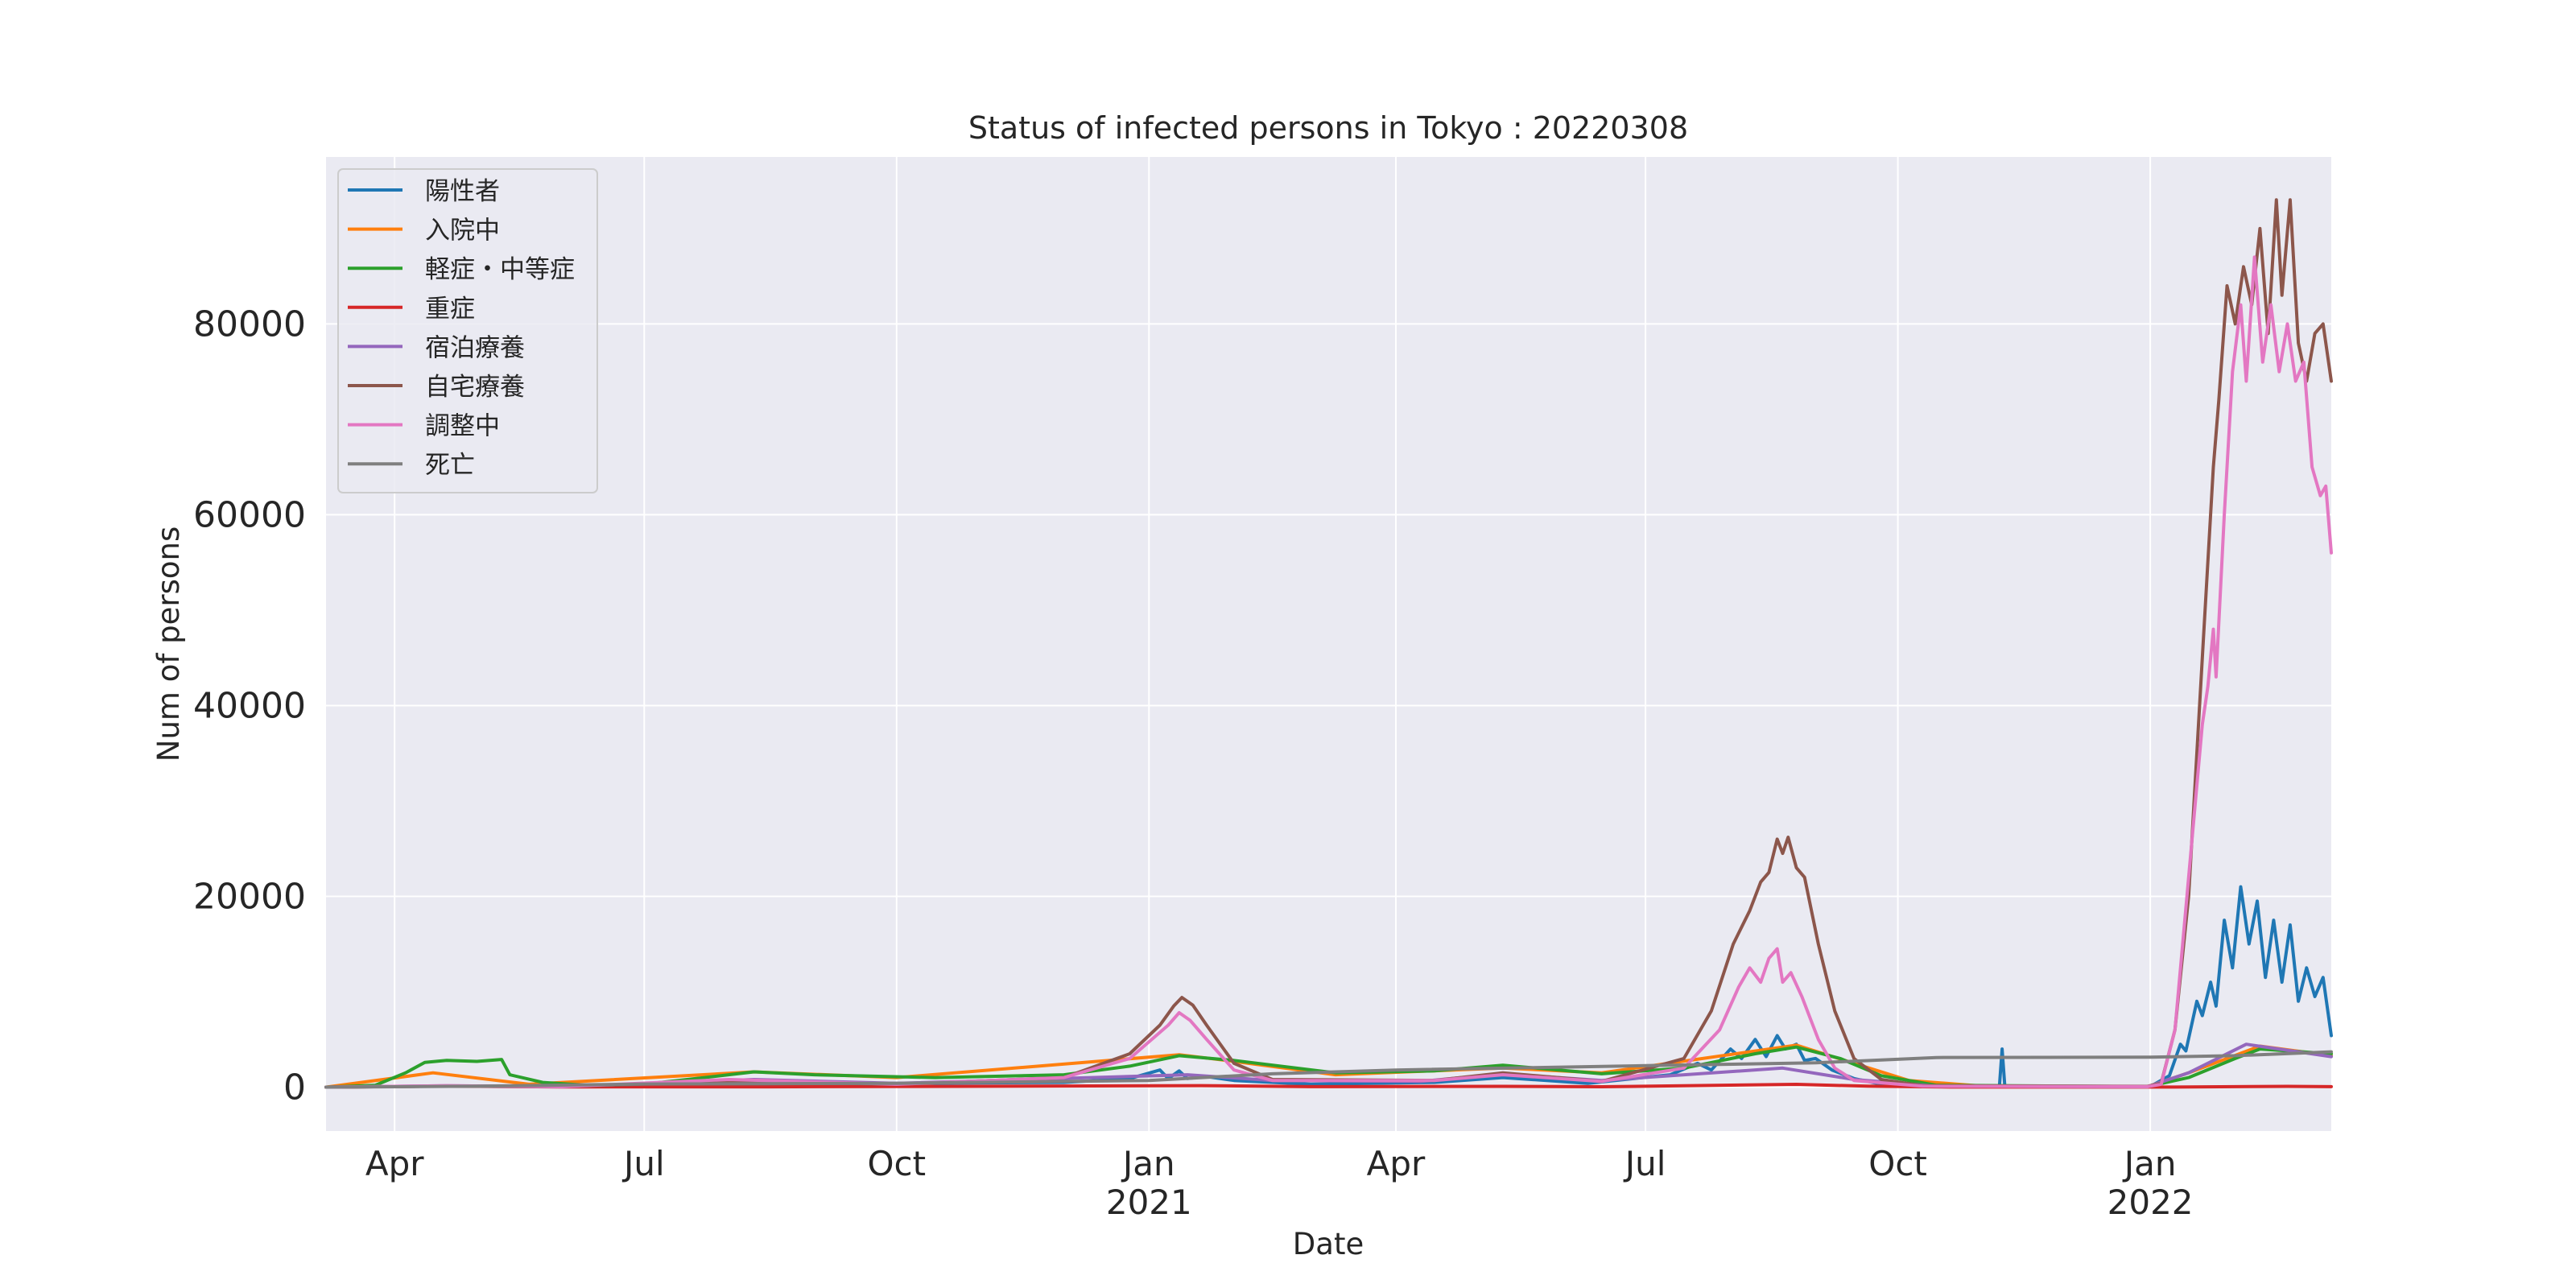  Describe the element at coordinates (1328, 1244) in the screenshot. I see `x-axis-label: Date` at that location.